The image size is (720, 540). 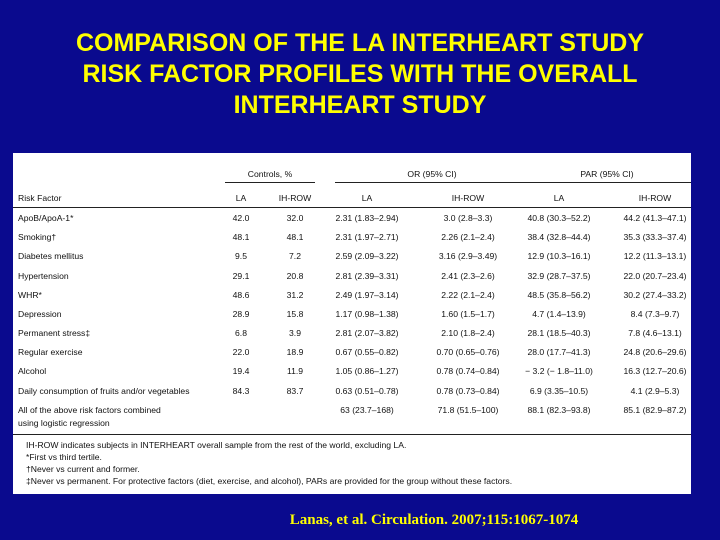 What do you see at coordinates (468, 410) in the screenshot?
I see `combined-or-ih: 71.8 (51.5–100)` at bounding box center [468, 410].